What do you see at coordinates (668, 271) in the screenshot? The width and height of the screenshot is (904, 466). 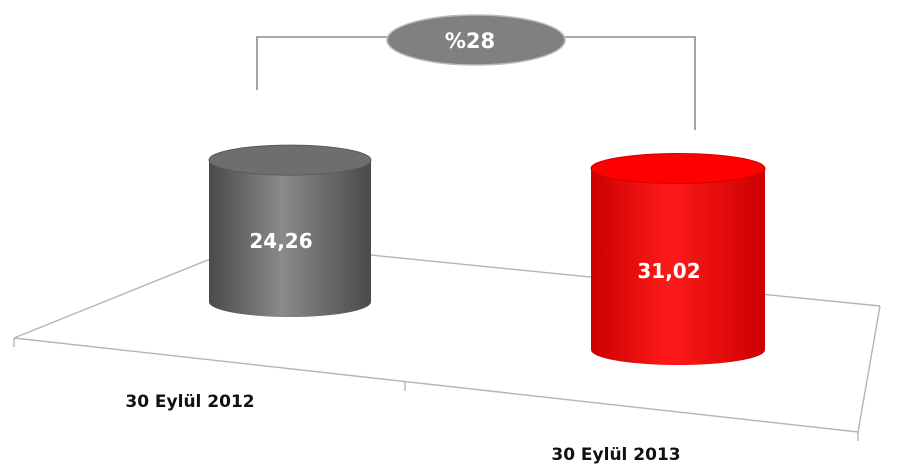 I see `bar-1-value-label: 31,02` at bounding box center [668, 271].